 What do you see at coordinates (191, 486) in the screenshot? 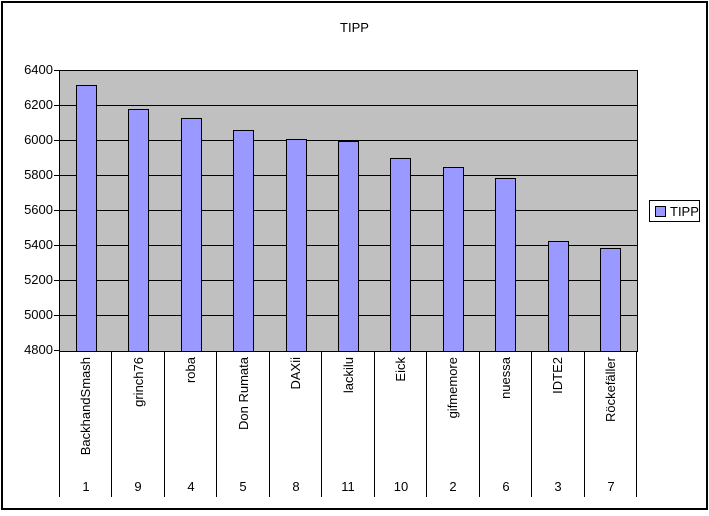
I see `category-rank-label: 4` at bounding box center [191, 486].